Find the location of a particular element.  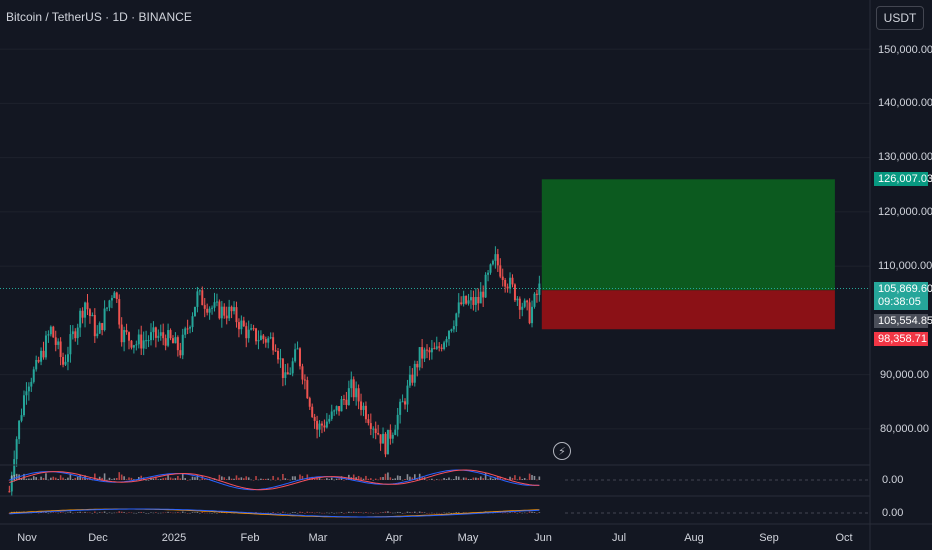

currency-button: USDT is located at coordinates (900, 18).